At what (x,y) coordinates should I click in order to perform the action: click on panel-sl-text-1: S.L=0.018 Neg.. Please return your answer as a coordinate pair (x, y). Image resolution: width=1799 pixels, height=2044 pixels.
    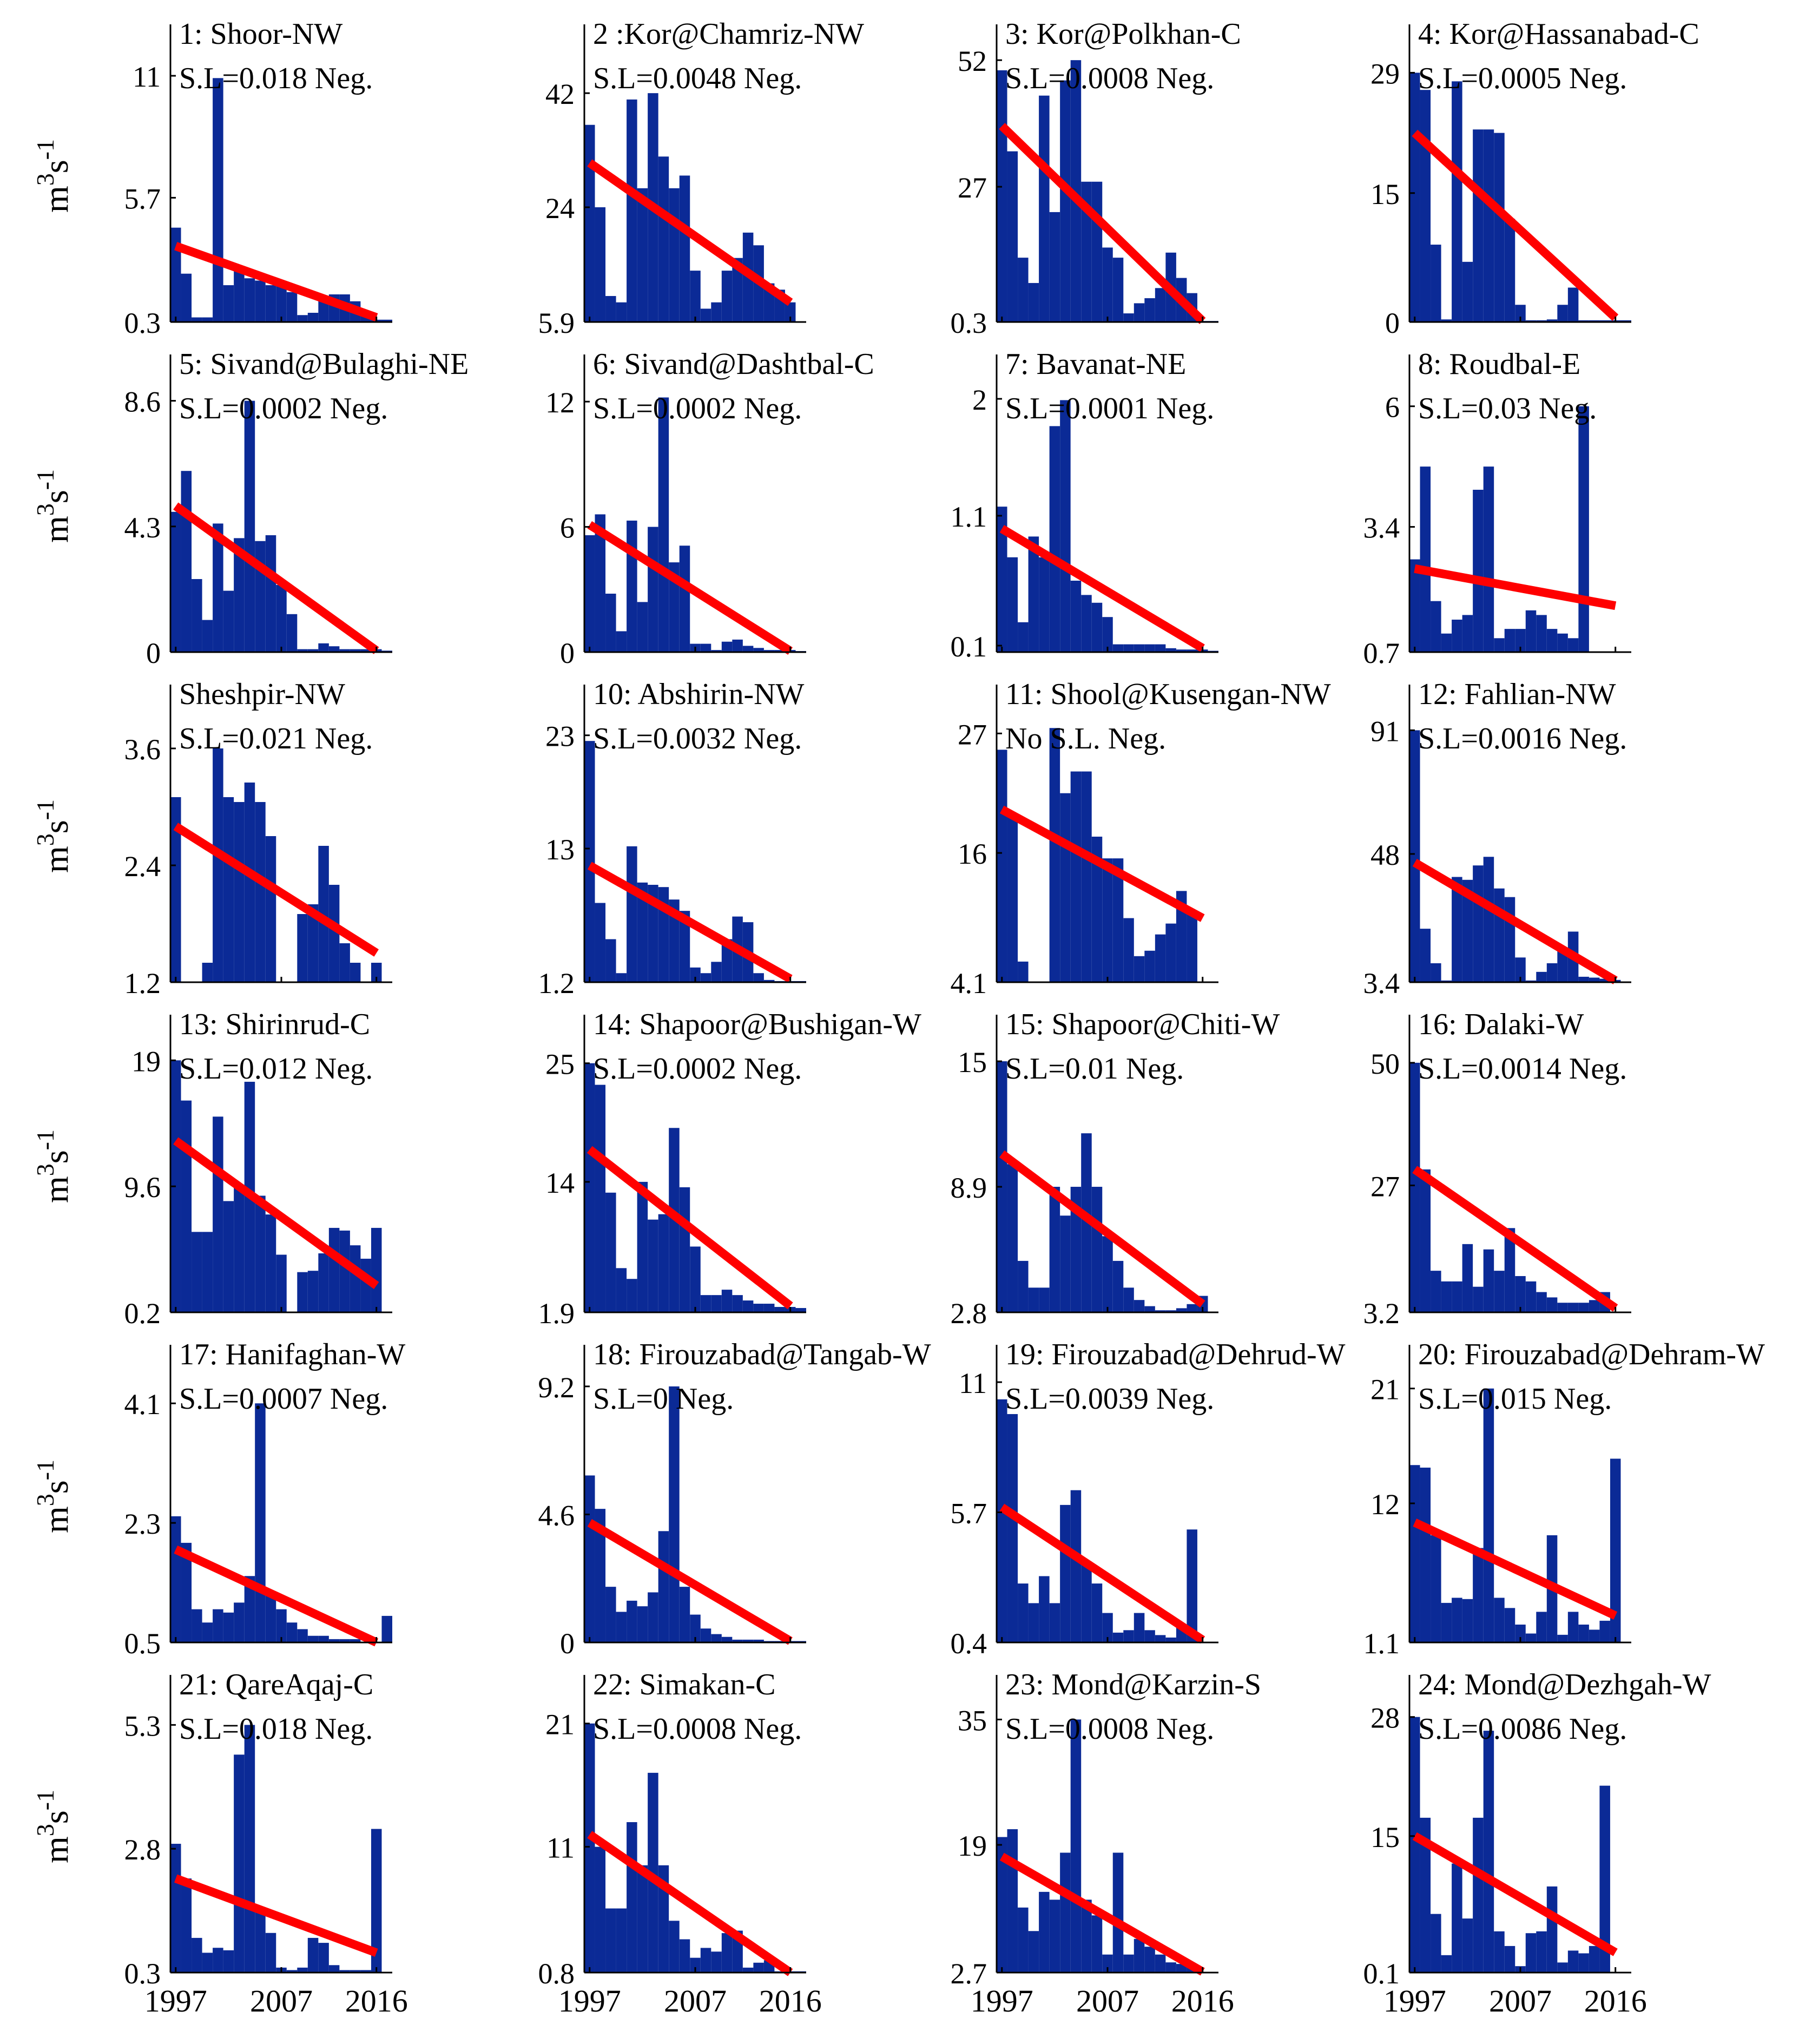
    Looking at the image, I should click on (276, 78).